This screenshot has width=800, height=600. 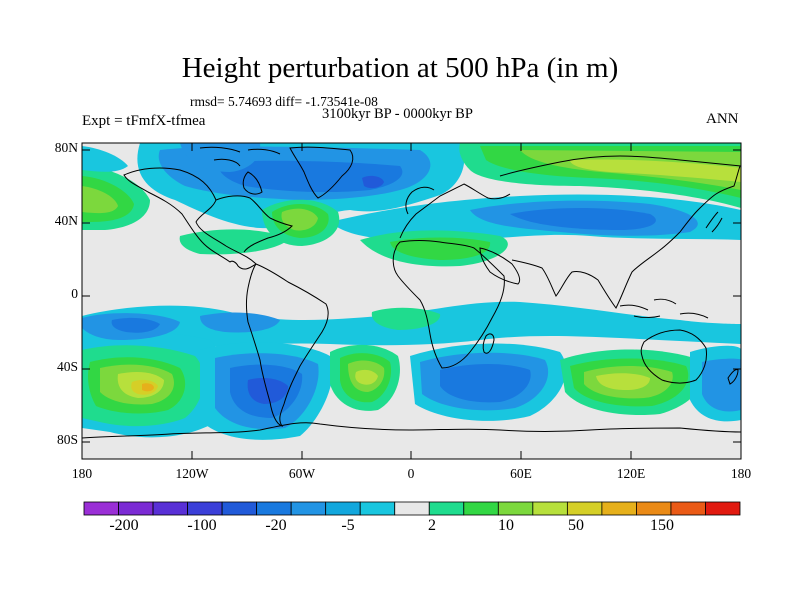 I want to click on contour-north-atlantic-blue, so click(x=310, y=176).